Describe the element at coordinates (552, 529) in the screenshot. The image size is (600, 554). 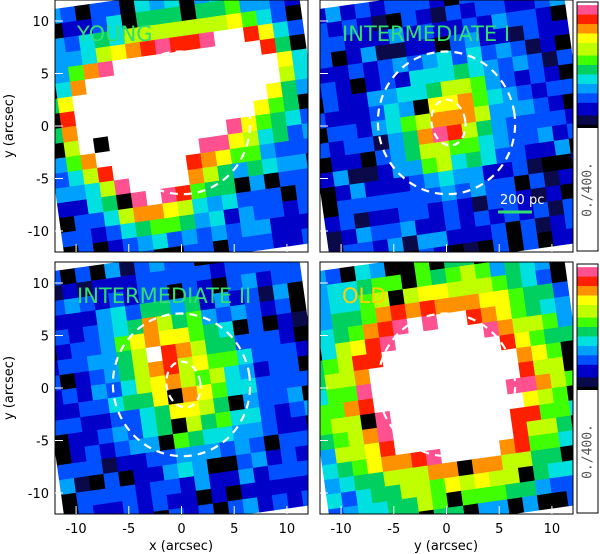
I see `x-tick-label: 10` at that location.